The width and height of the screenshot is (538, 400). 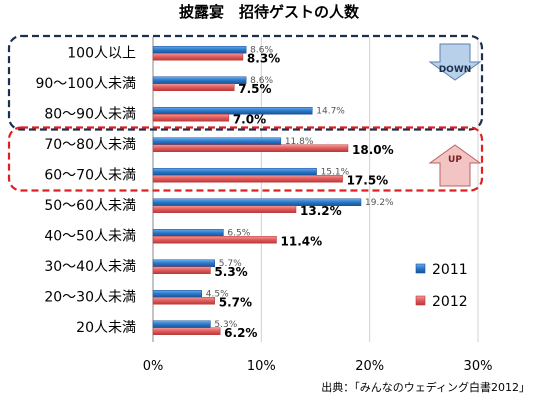 What do you see at coordinates (217, 294) in the screenshot?
I see `value-label-2011: 4.5%` at bounding box center [217, 294].